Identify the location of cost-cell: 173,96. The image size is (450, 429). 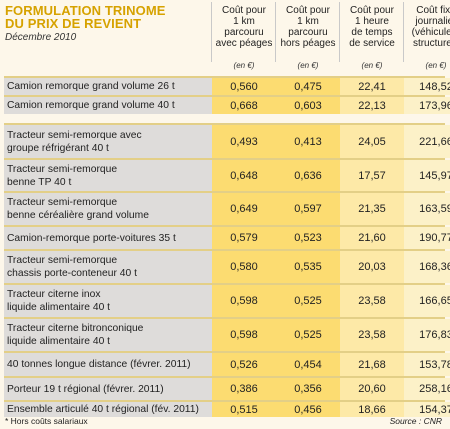
(427, 105).